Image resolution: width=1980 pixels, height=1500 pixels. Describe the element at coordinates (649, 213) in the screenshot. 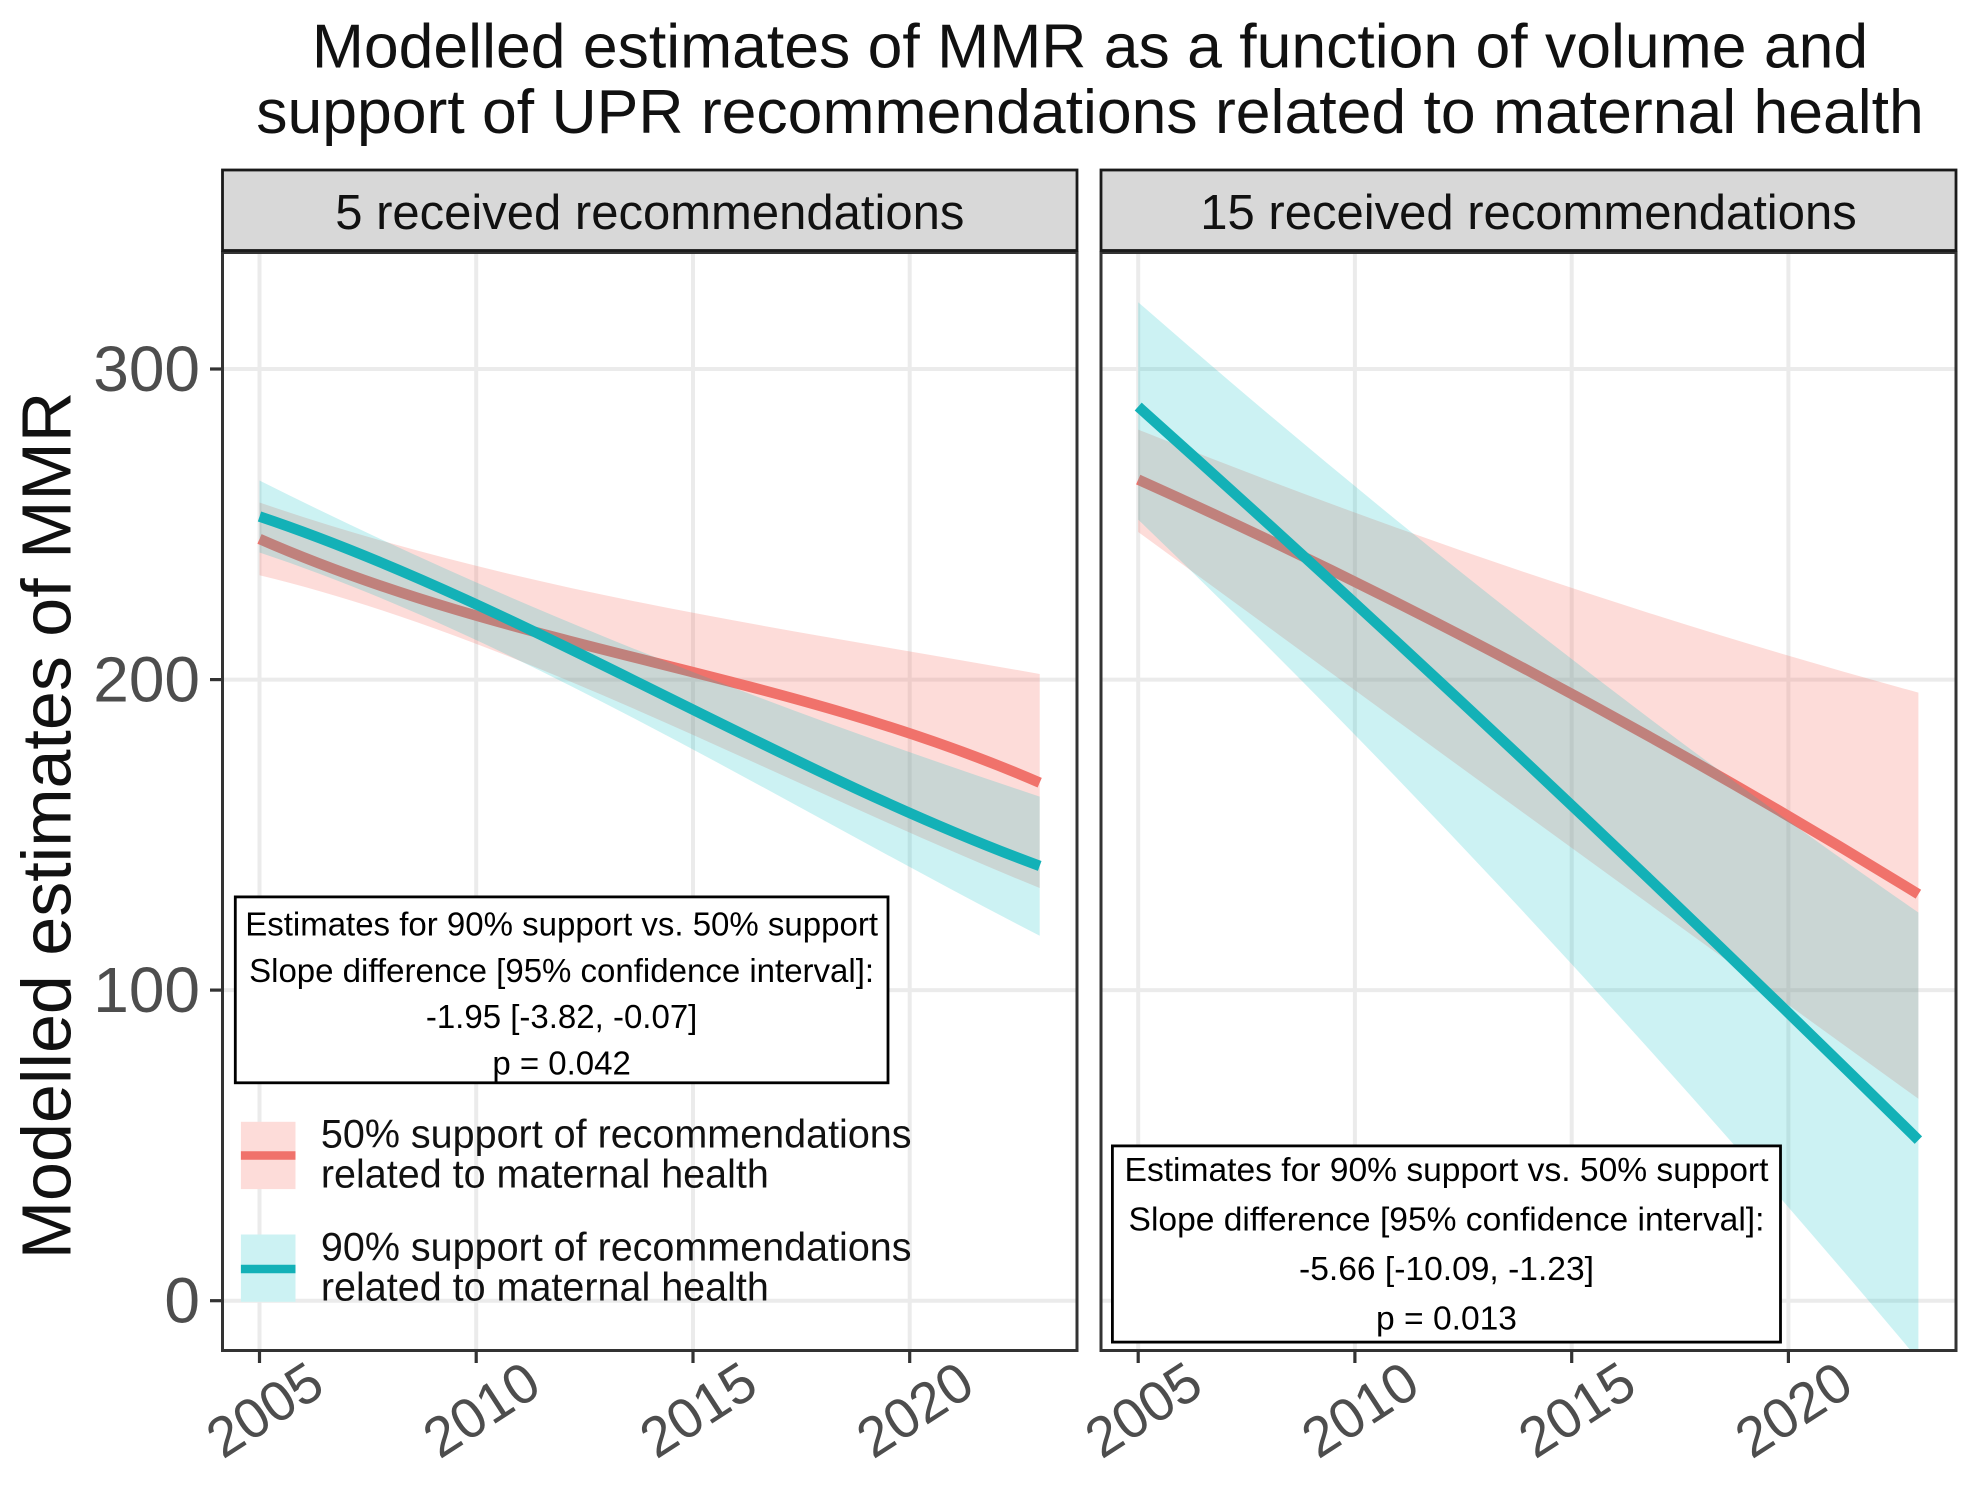

I see `svg-text: 5 received recommendations` at that location.